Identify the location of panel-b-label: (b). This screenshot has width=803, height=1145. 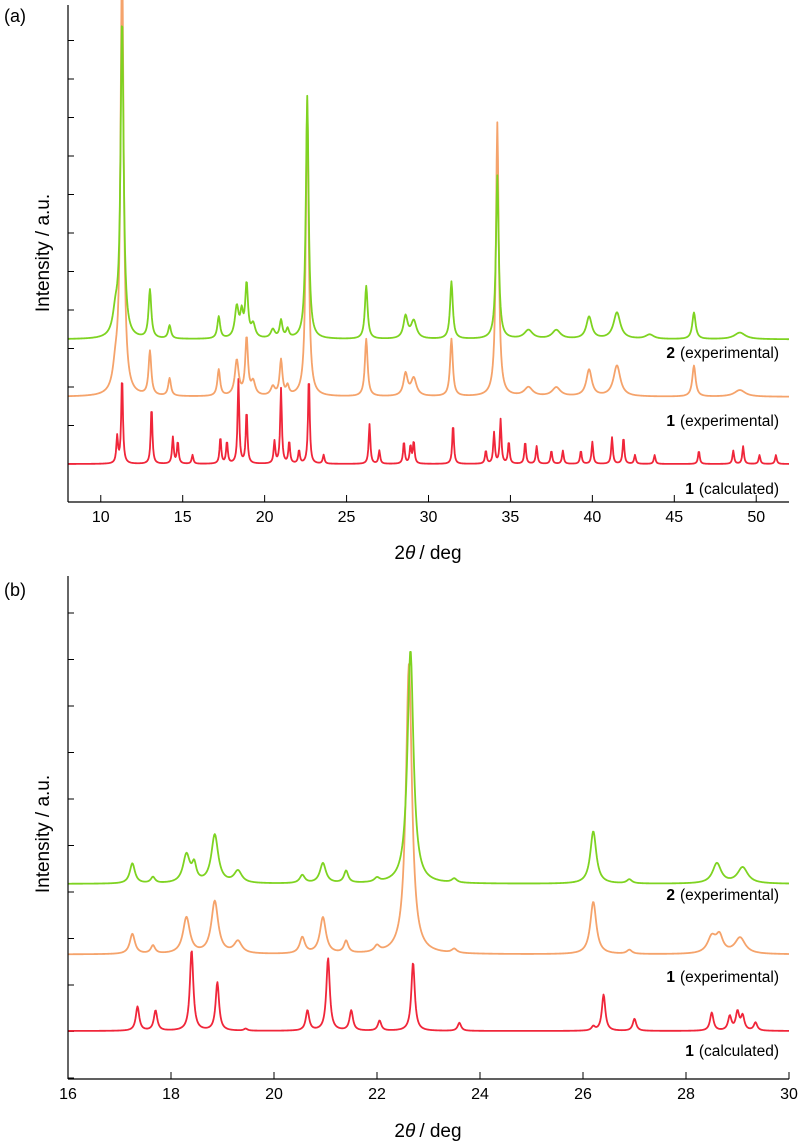
(15, 590).